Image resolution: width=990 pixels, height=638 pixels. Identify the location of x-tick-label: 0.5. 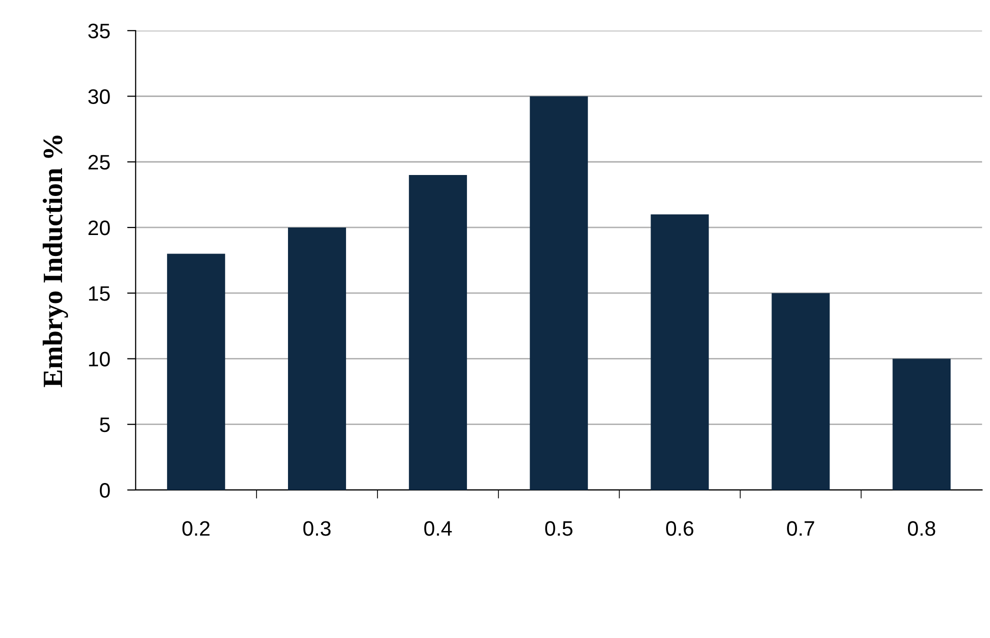
(558, 528).